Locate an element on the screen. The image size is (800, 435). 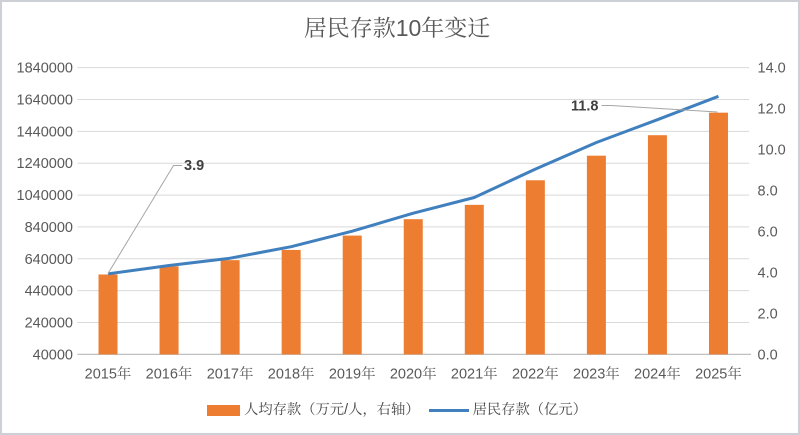
line-series-swatch is located at coordinates (448, 410).